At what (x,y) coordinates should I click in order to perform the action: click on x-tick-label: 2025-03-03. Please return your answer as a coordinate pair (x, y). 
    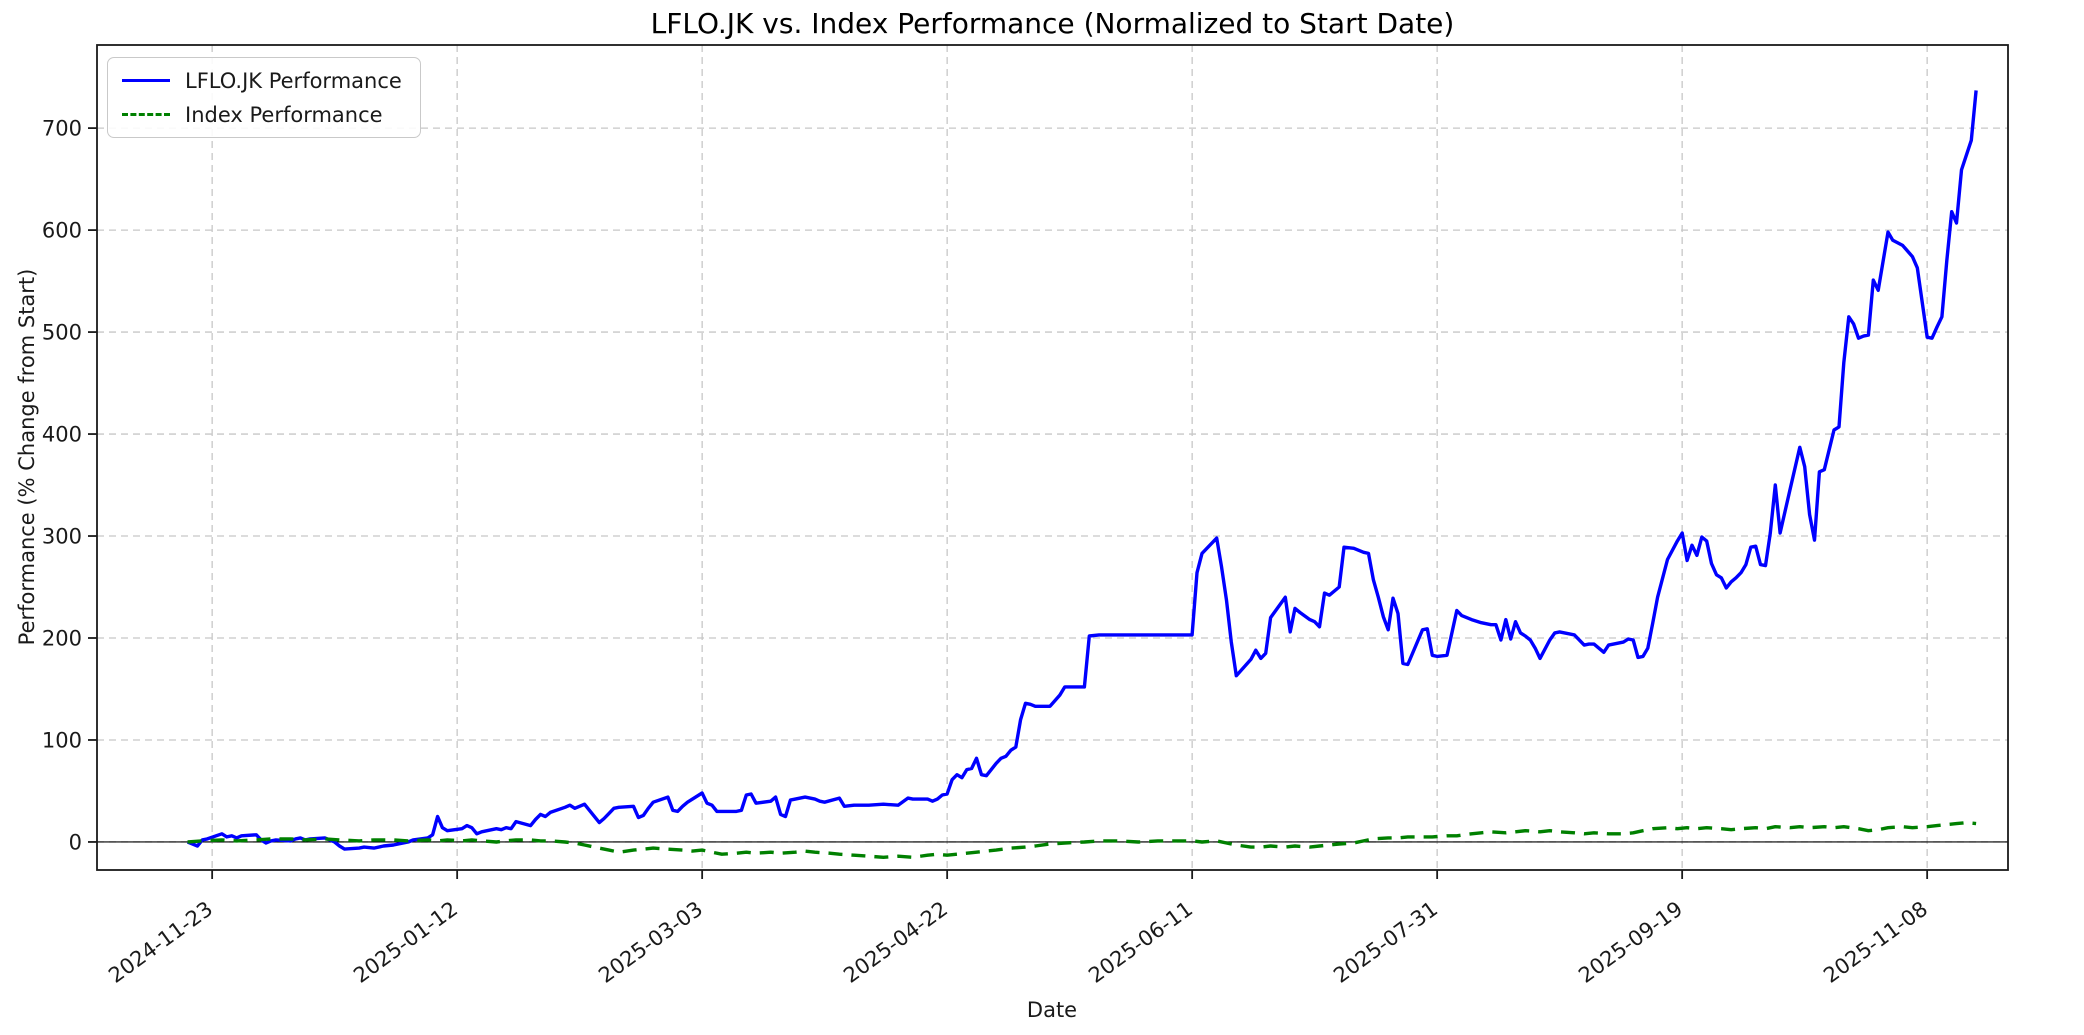
    Looking at the image, I should click on (650, 942).